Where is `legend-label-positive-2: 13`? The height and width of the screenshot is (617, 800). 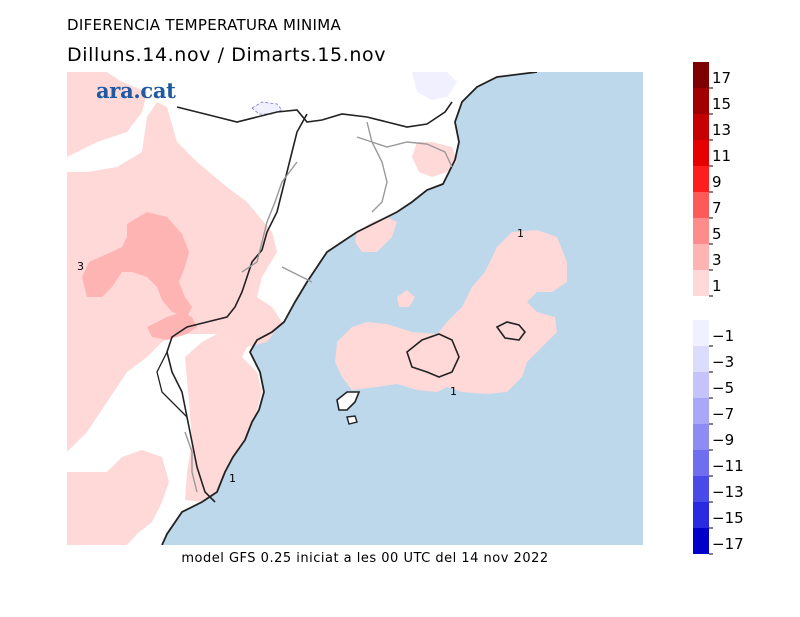 legend-label-positive-2: 13 is located at coordinates (721, 130).